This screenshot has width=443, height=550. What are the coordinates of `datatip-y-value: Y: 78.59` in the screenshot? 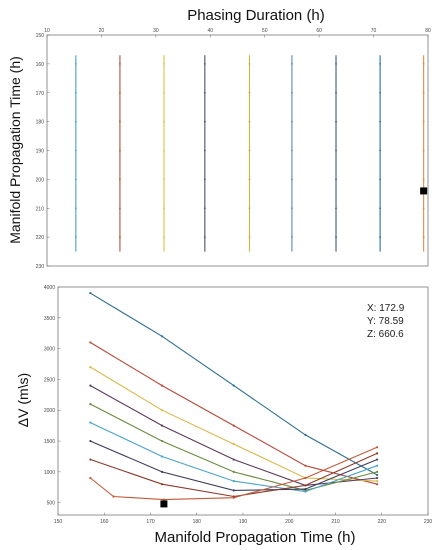 It's located at (385, 321).